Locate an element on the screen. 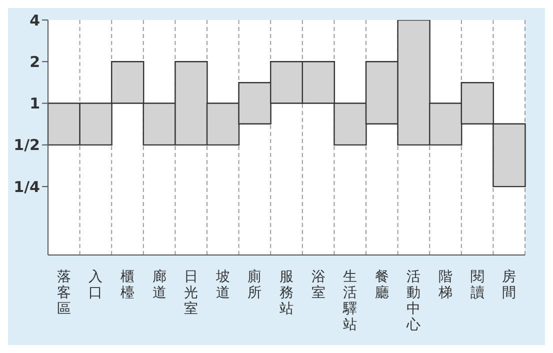  y-tick-label: 2 is located at coordinates (35, 61).